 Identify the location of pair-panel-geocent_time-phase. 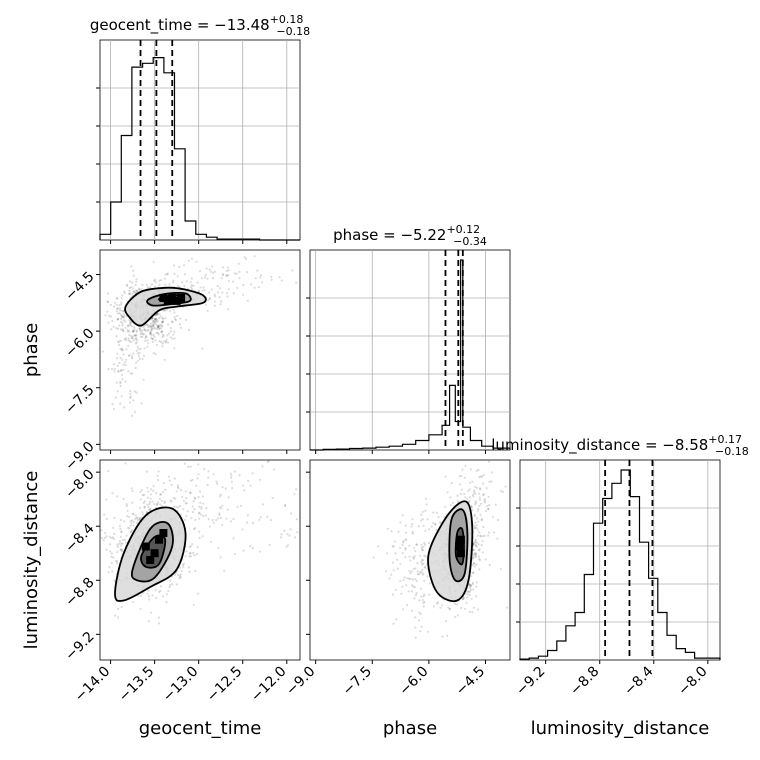
(198, 351).